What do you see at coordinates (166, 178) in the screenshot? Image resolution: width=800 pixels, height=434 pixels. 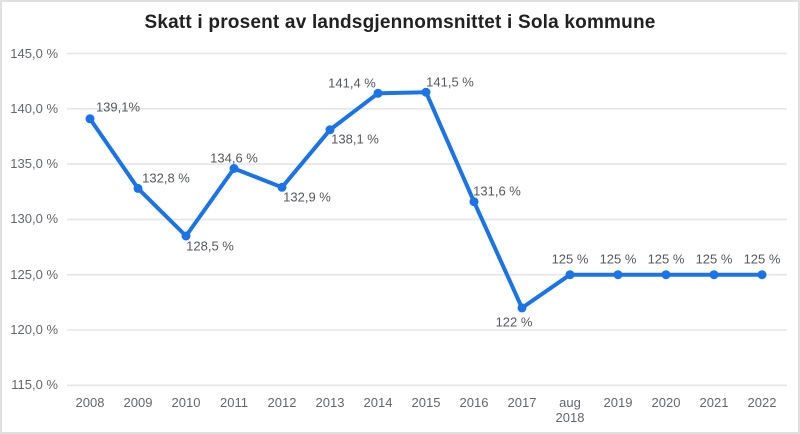 I see `data-point-label: 132,8 %` at bounding box center [166, 178].